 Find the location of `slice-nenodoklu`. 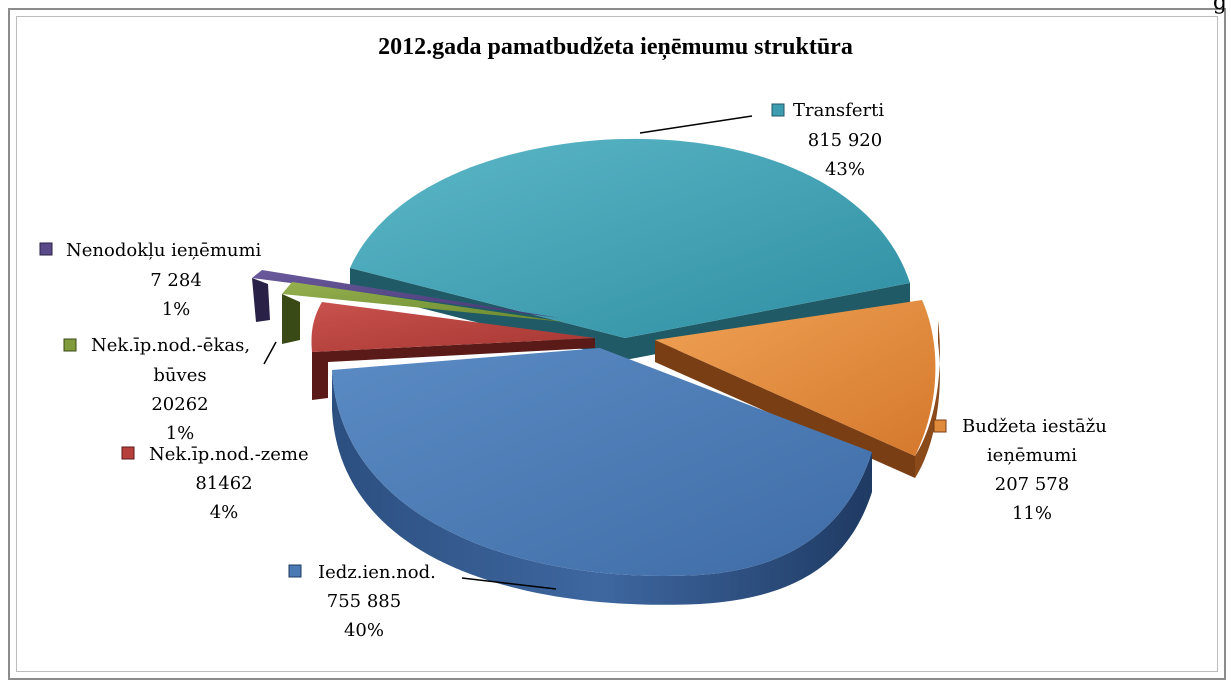

slice-nenodoklu is located at coordinates (406, 294).